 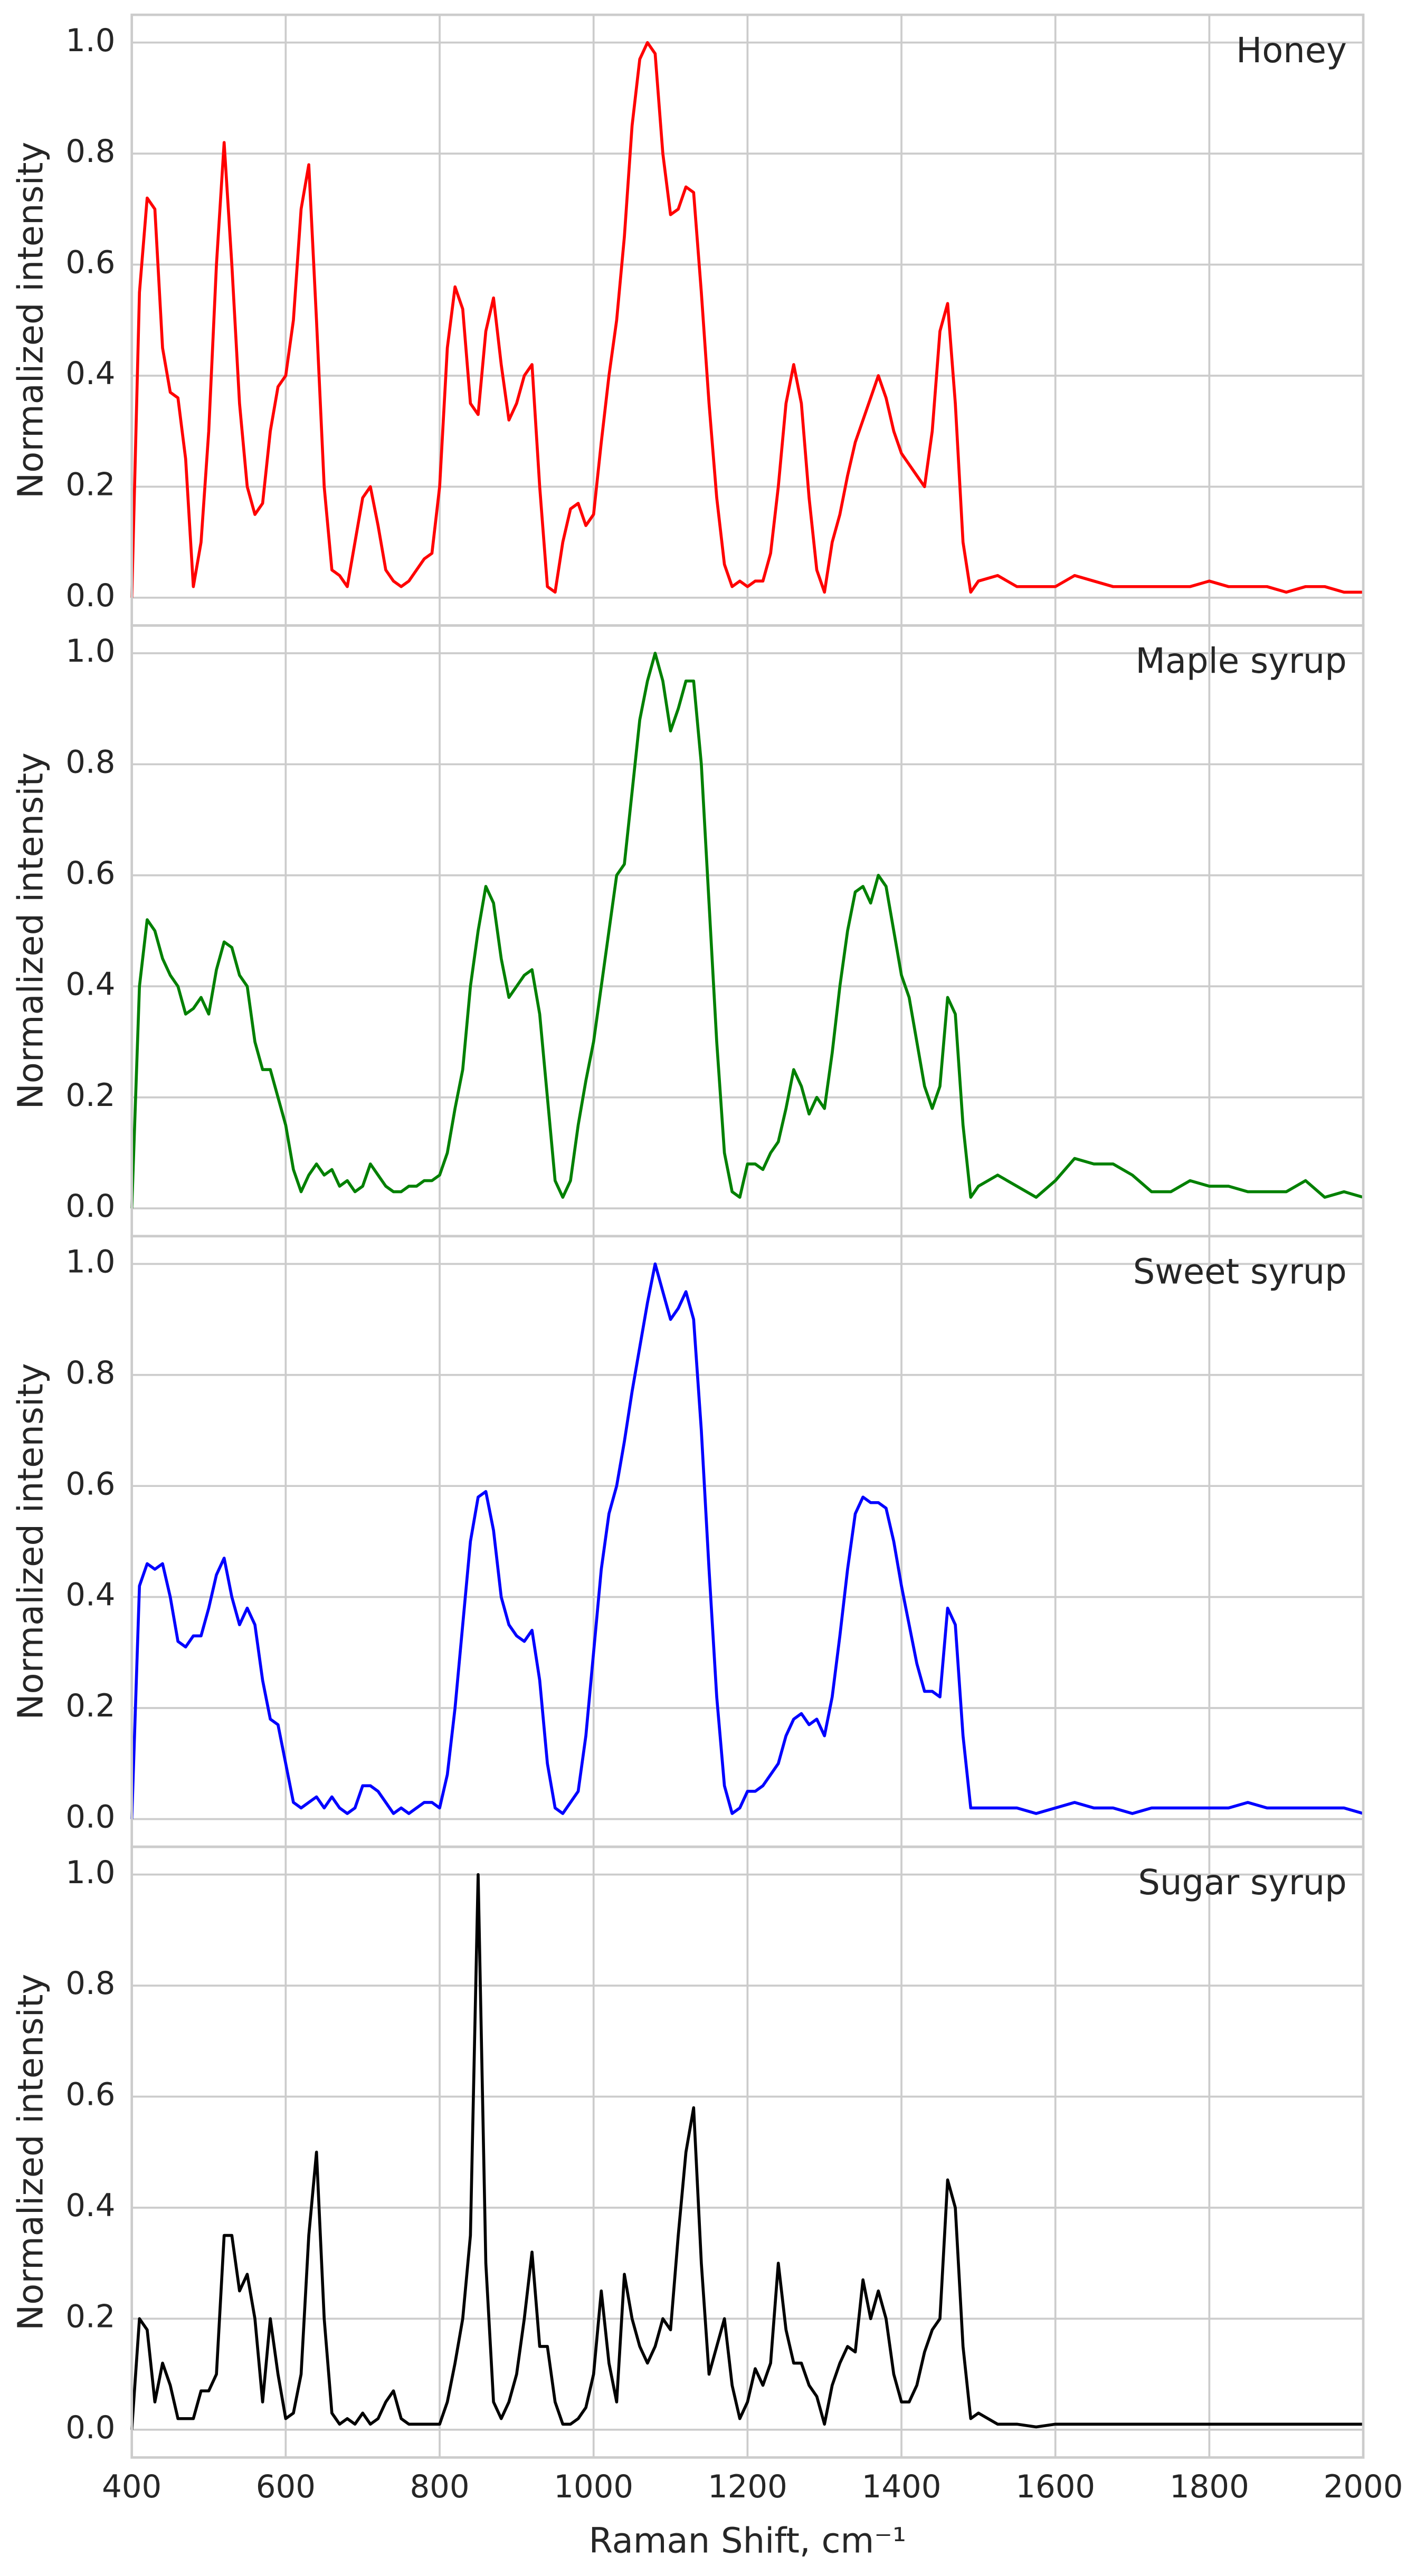 I want to click on x-tick-label: 800, so click(x=439, y=2486).